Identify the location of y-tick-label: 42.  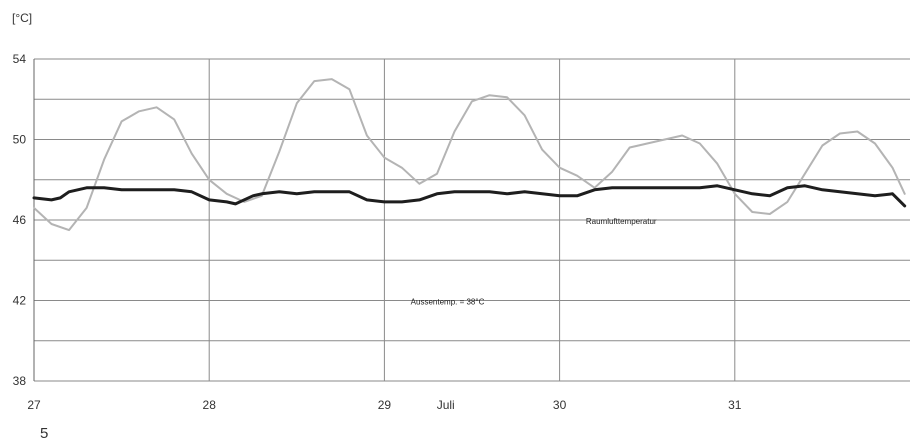
(20, 301).